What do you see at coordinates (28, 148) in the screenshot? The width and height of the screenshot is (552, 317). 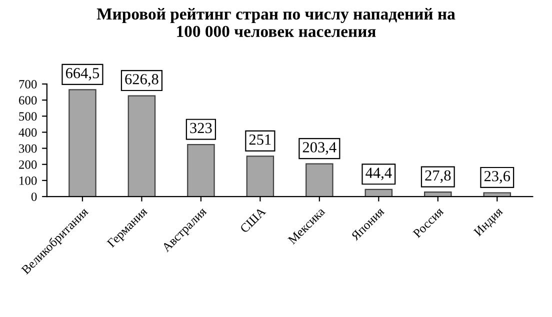 I see `y-tick-label: 300` at bounding box center [28, 148].